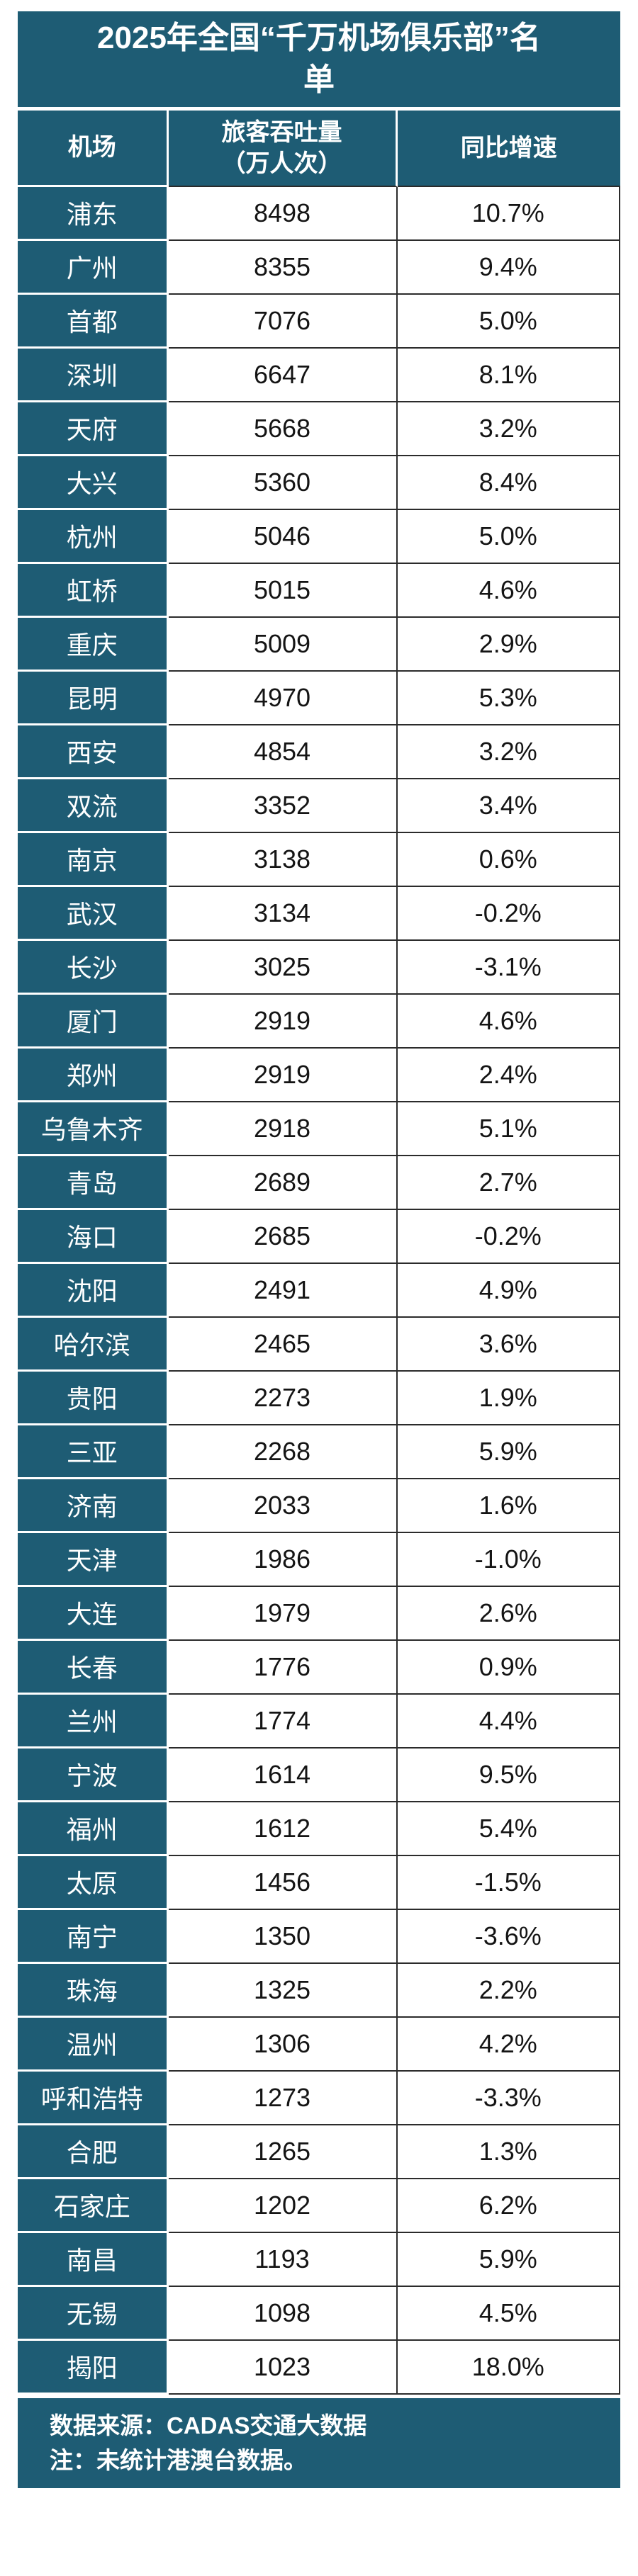 This screenshot has height=2576, width=638. Describe the element at coordinates (93, 1452) in the screenshot. I see `airport-name: 三亚` at that location.